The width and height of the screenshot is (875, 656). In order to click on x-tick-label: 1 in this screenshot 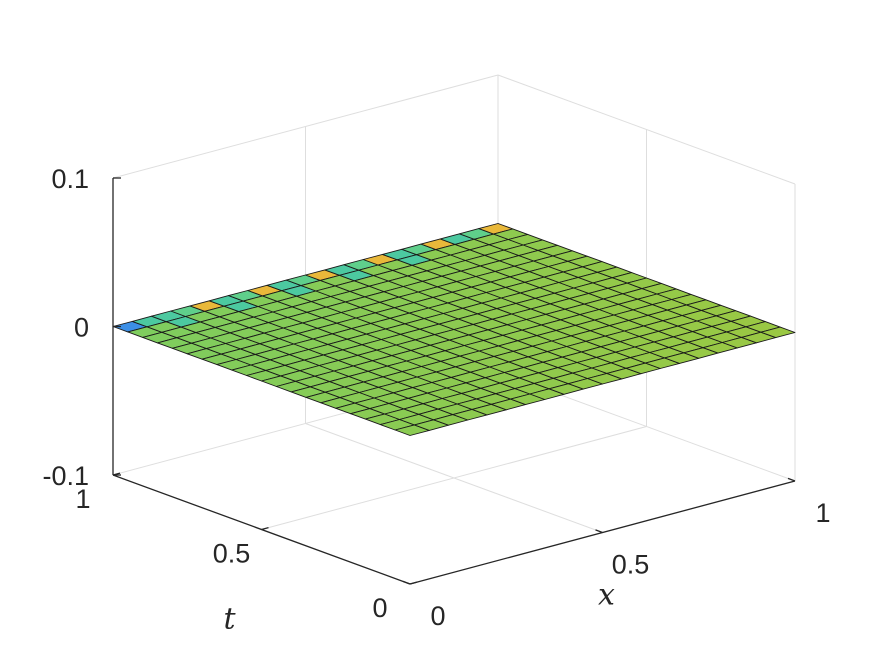, I will do `click(822, 513)`.